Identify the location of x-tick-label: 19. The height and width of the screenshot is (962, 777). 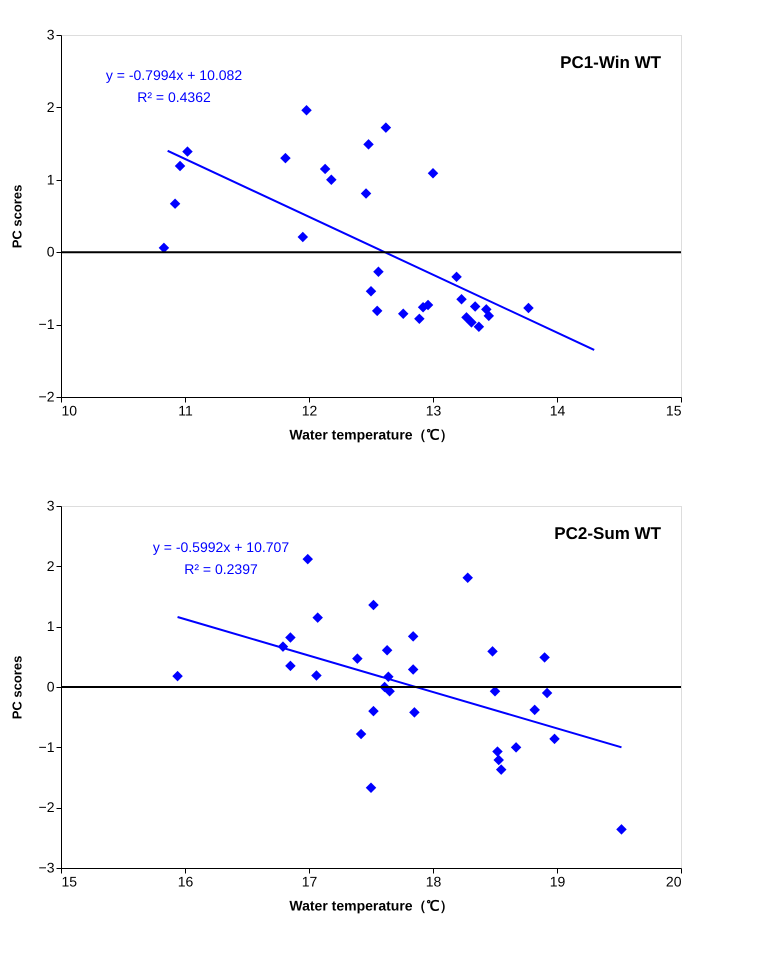
(558, 882).